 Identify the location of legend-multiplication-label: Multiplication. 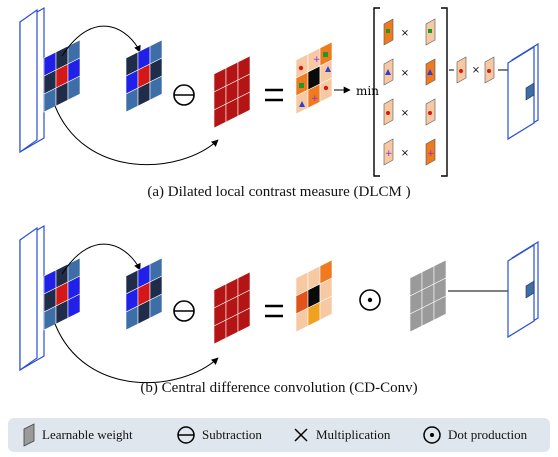
(353, 434).